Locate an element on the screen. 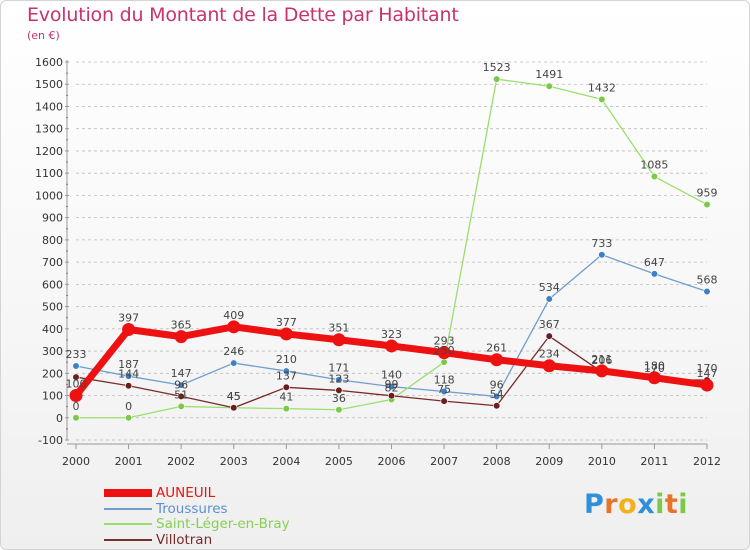  x-tick-label: 2006 is located at coordinates (392, 461).